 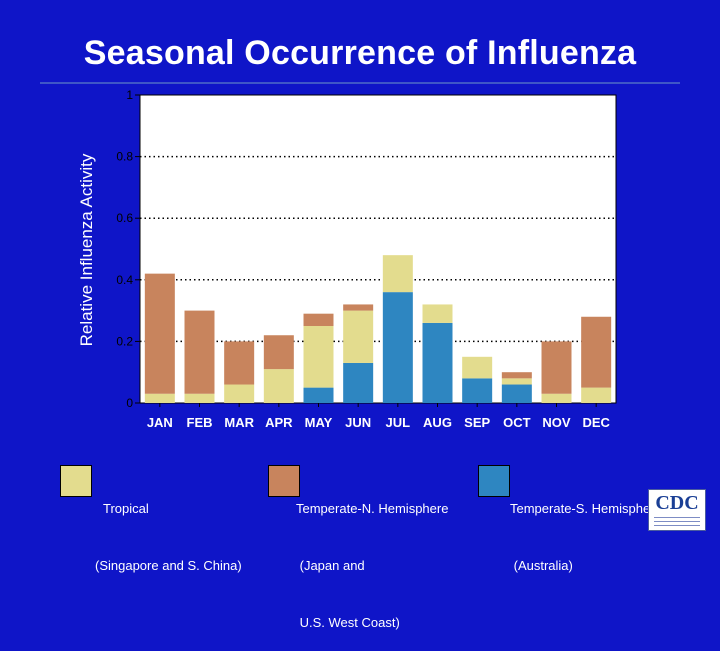 I want to click on legend-tropical-line-2: (Singapore and S. China), so click(x=168, y=565).